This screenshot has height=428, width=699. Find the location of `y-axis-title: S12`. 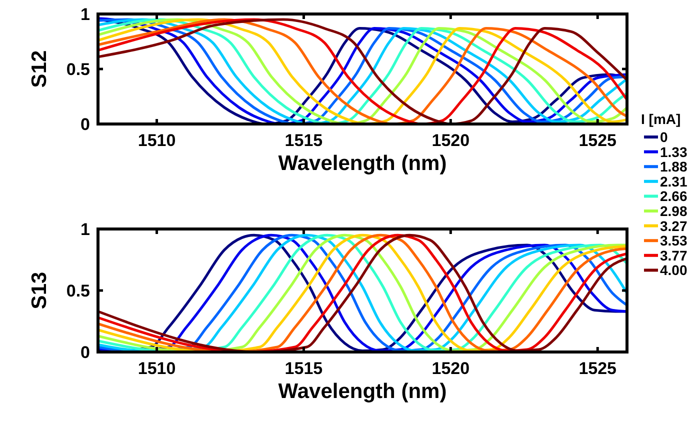

y-axis-title: S12 is located at coordinates (39, 69).